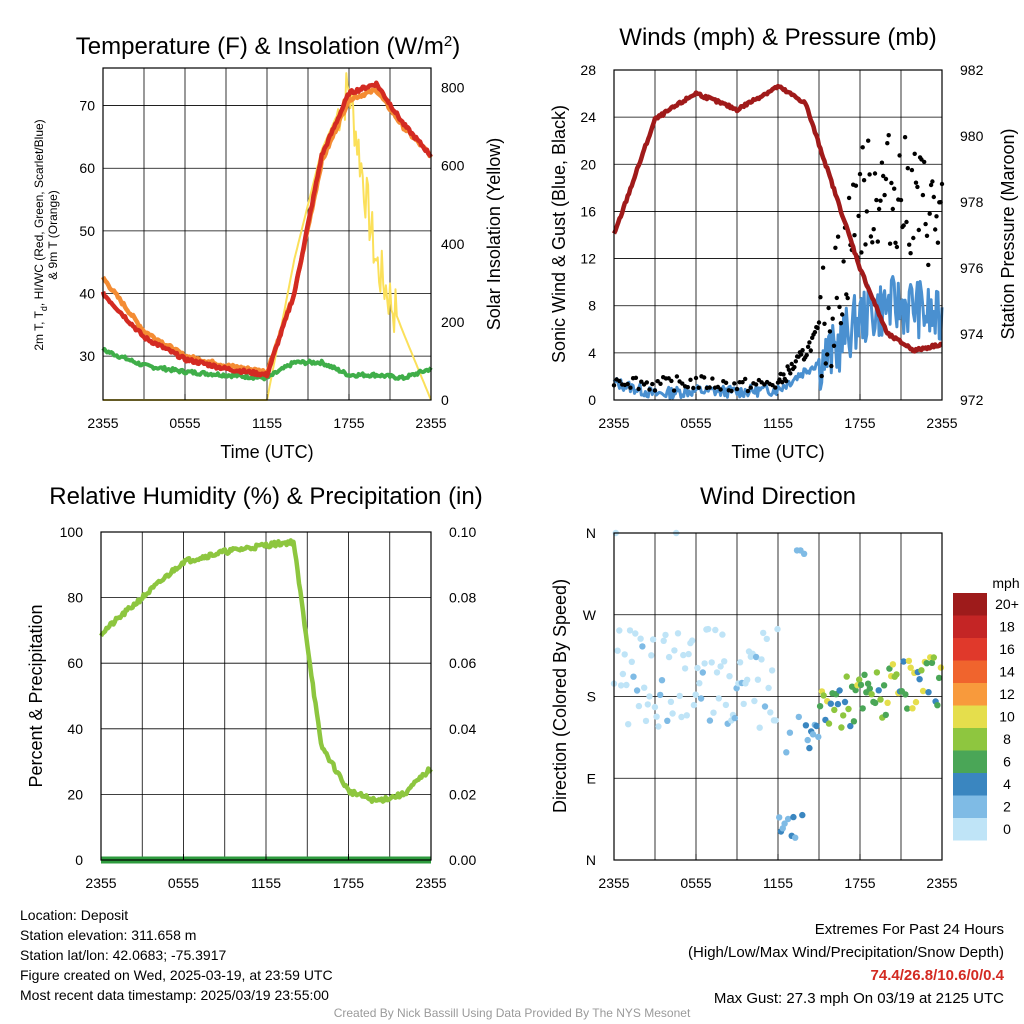 The image size is (1024, 1024). Describe the element at coordinates (972, 400) in the screenshot. I see `y2-tick-label: 972` at that location.